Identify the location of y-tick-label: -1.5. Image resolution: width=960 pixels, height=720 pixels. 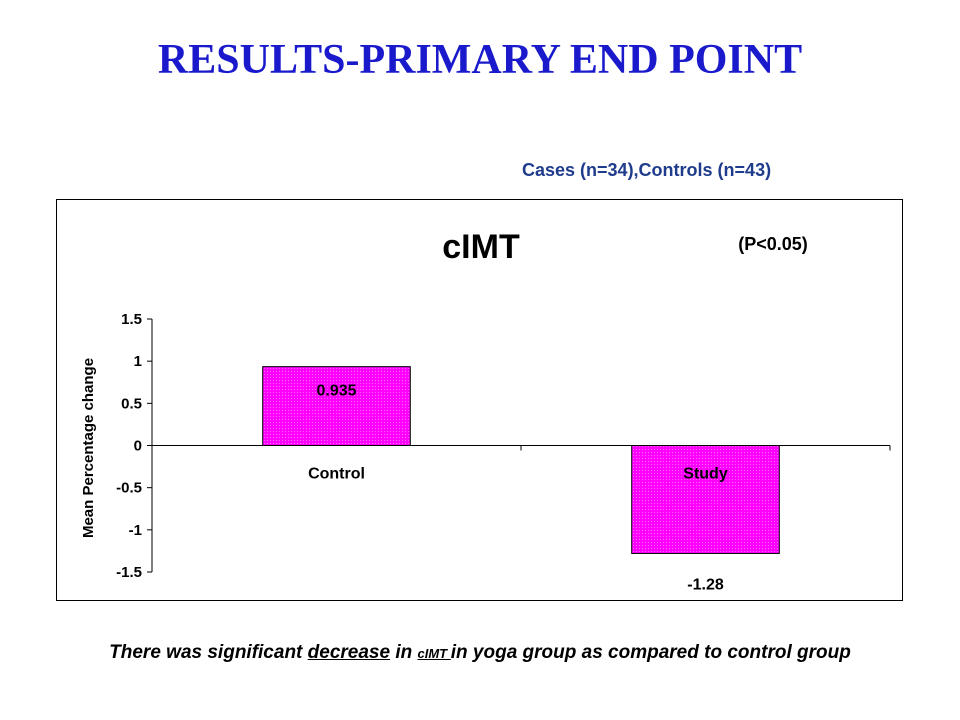
(129, 572).